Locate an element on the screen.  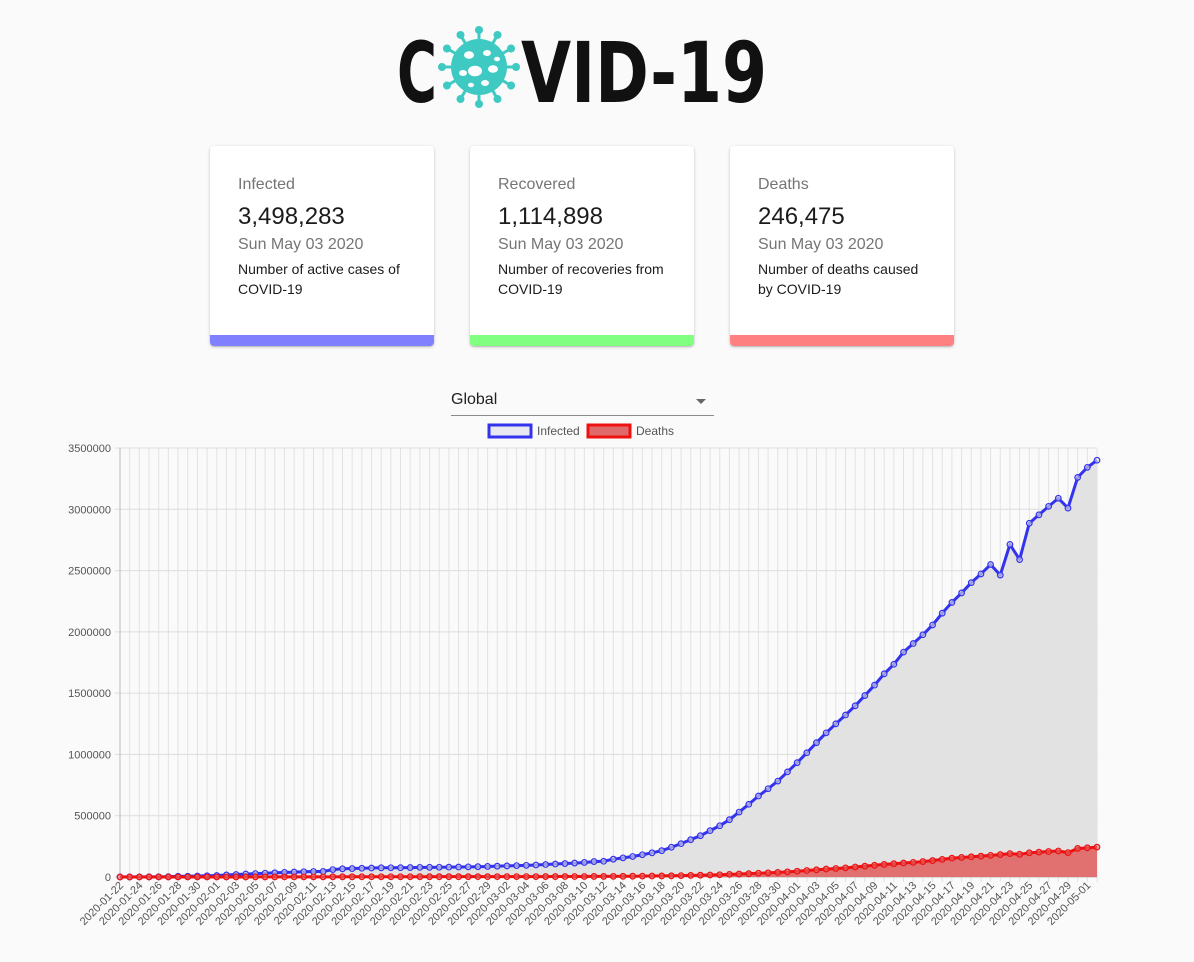
y-tick-label: 1000000 is located at coordinates (89, 755).